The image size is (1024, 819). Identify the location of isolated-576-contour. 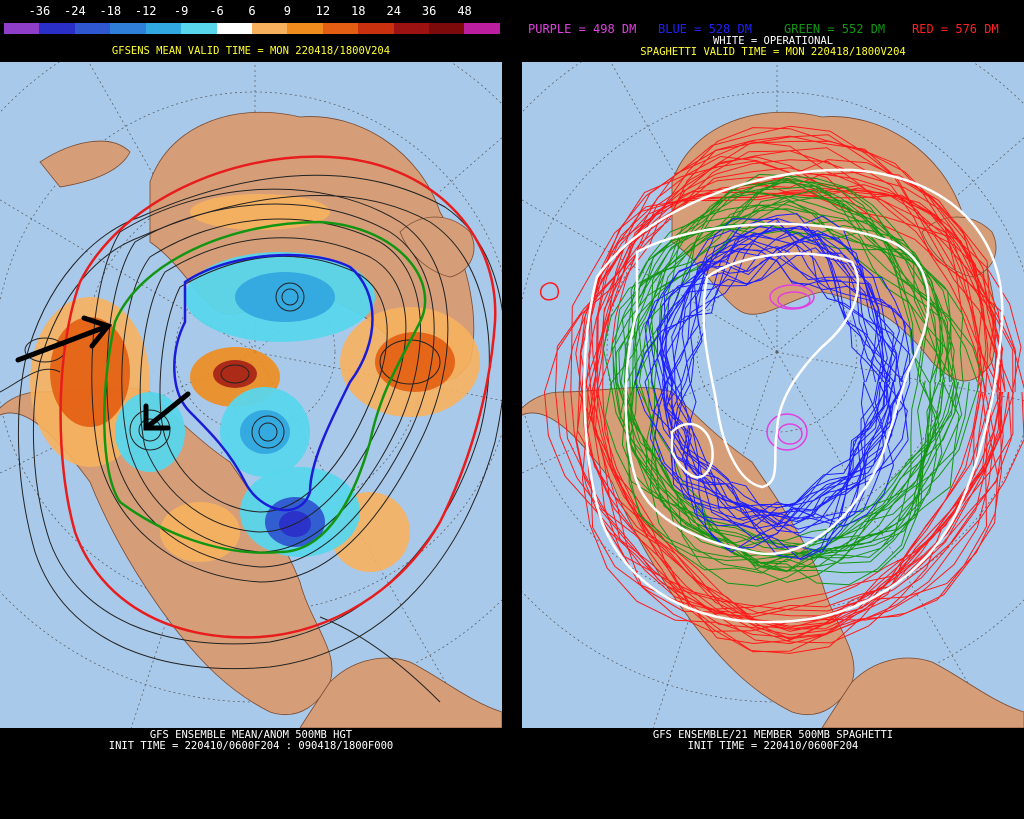
(549, 291).